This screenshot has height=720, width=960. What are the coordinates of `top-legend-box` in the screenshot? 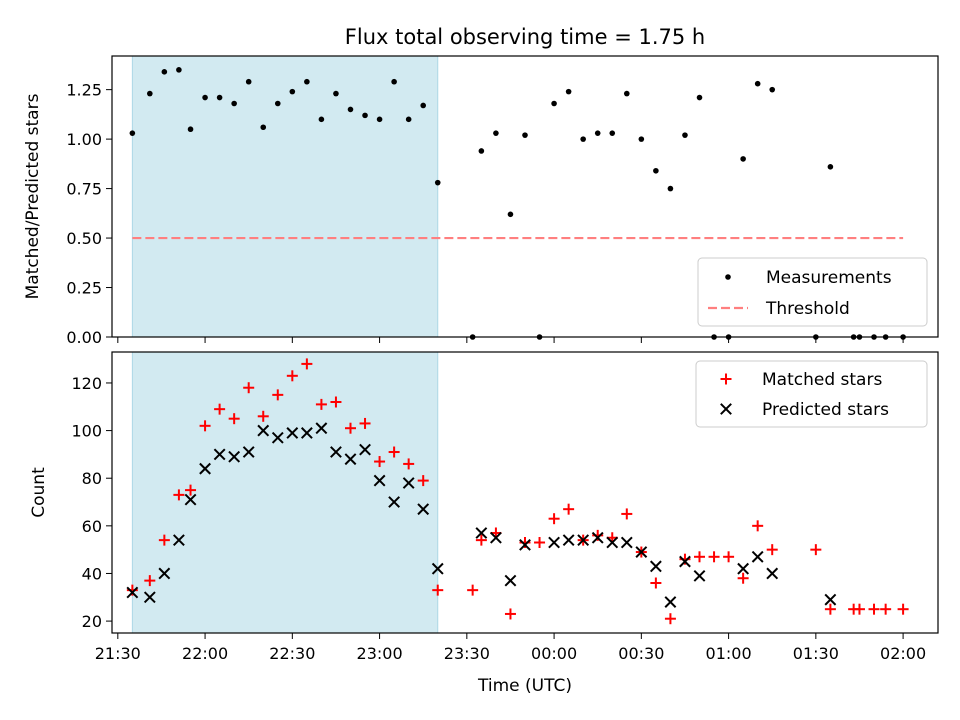 It's located at (812, 292).